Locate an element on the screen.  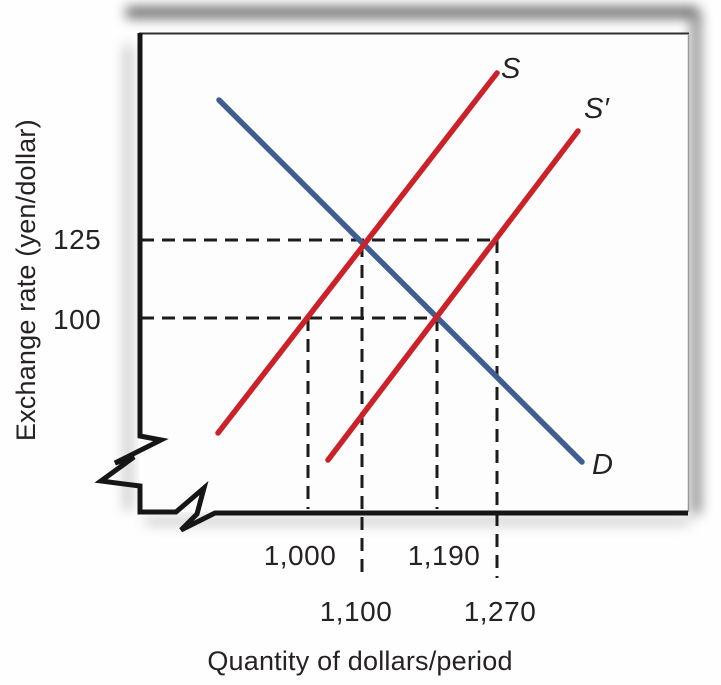
y-tick-125: 125 is located at coordinates (77, 239).